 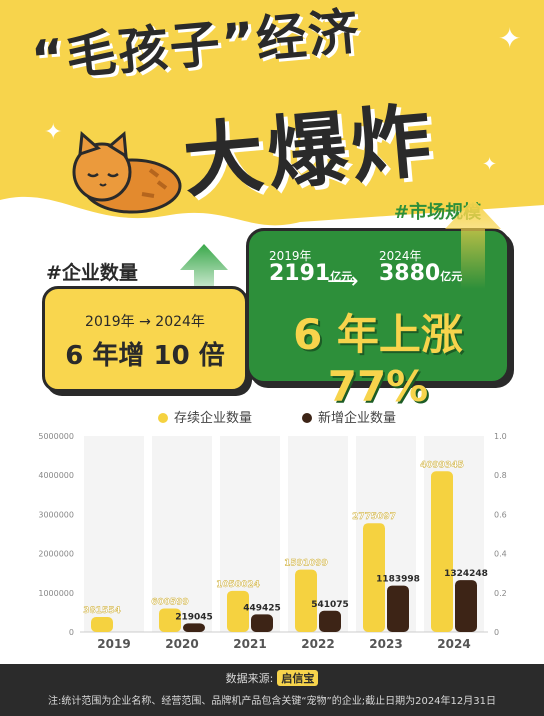 I want to click on y2-tick-label: 0, so click(x=496, y=632).